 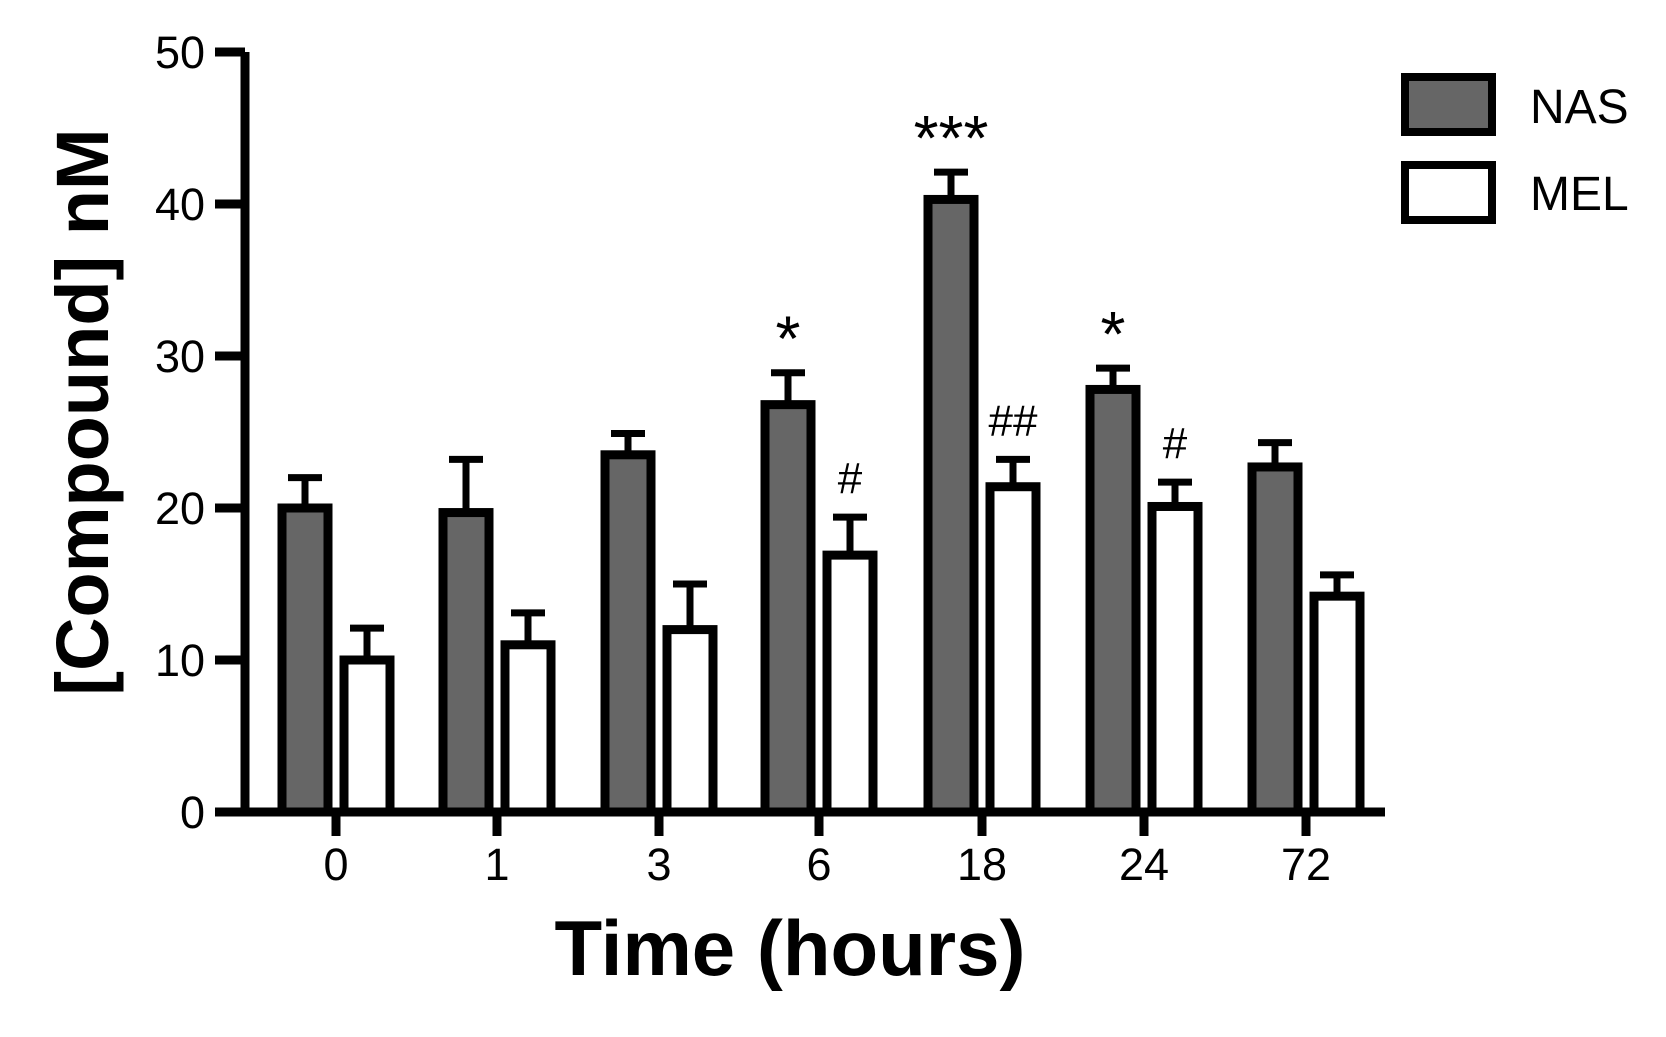 What do you see at coordinates (1448, 192) in the screenshot?
I see `legend-swatch-mel` at bounding box center [1448, 192].